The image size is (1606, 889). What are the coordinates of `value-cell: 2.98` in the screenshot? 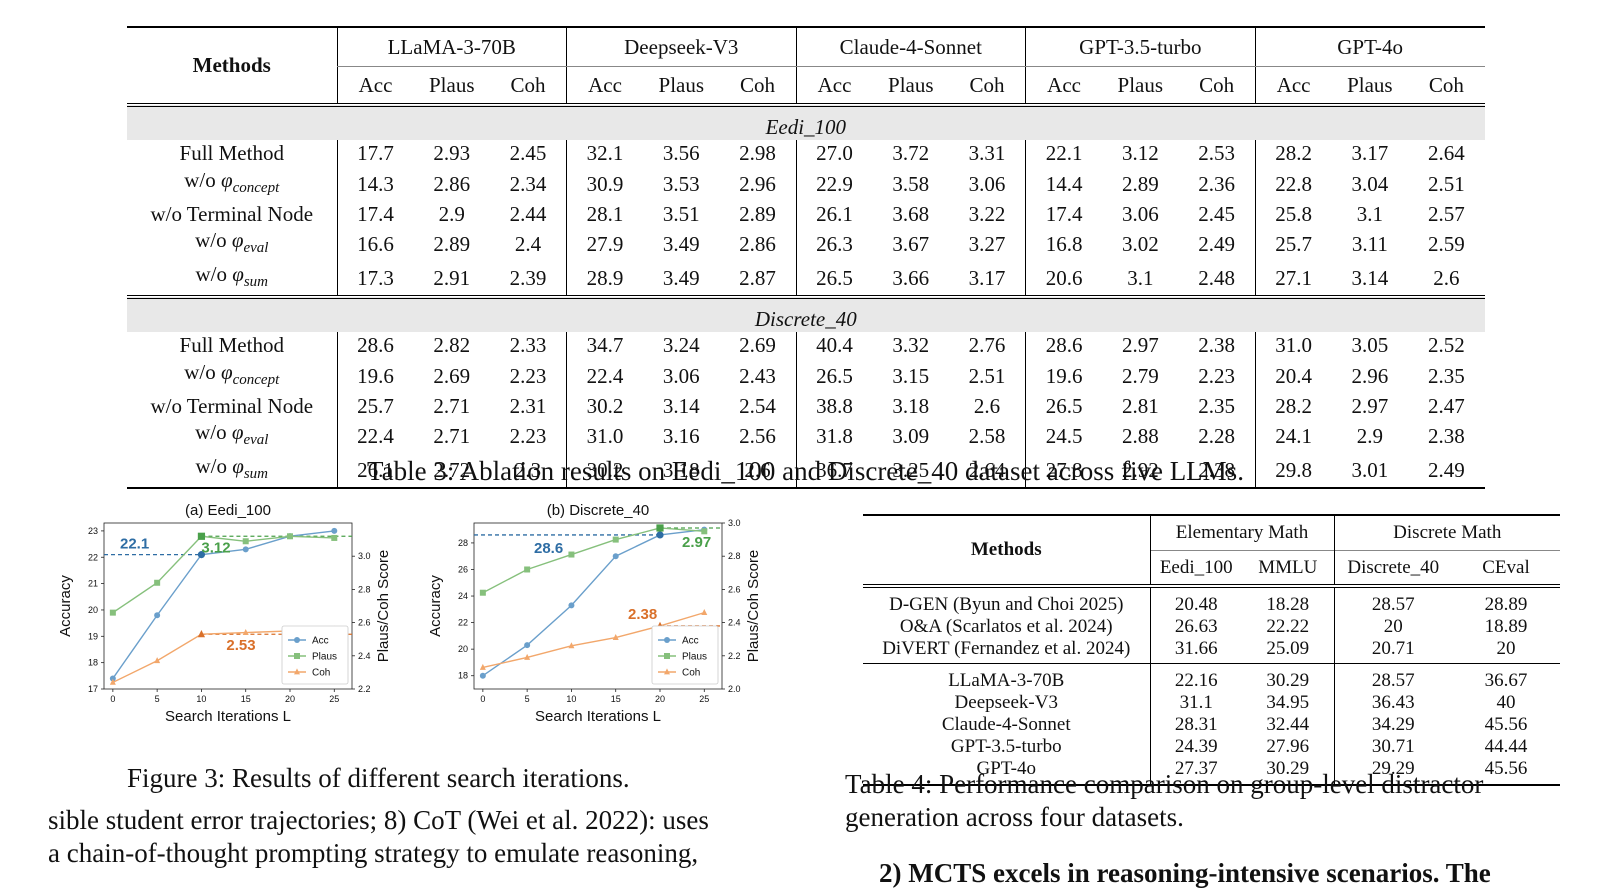 It's located at (757, 153).